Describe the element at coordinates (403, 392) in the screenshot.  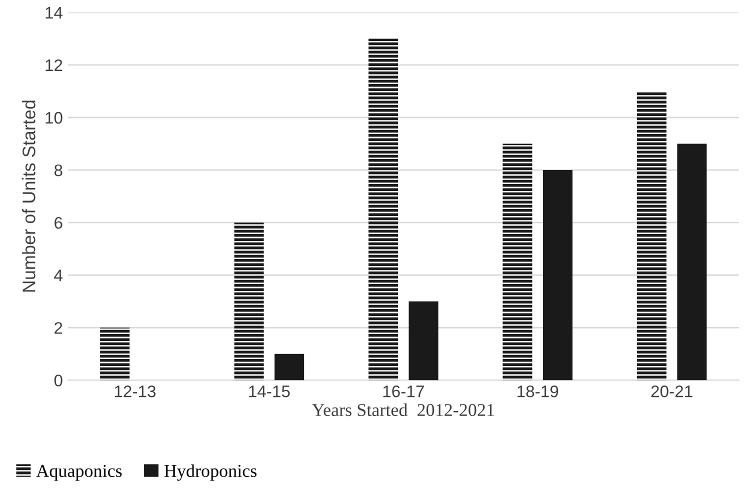
I see `x-tick-label: 16-17` at that location.